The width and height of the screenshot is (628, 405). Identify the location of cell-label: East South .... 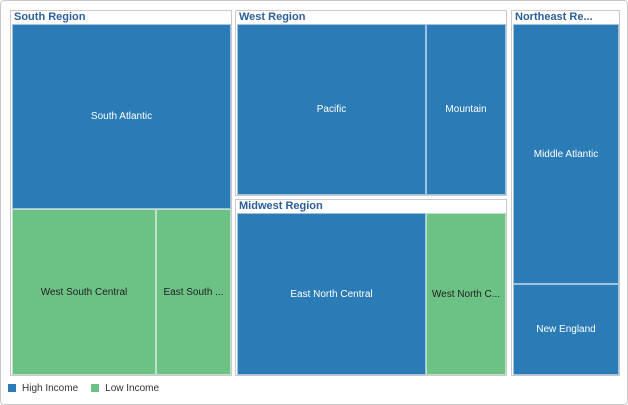
(193, 292).